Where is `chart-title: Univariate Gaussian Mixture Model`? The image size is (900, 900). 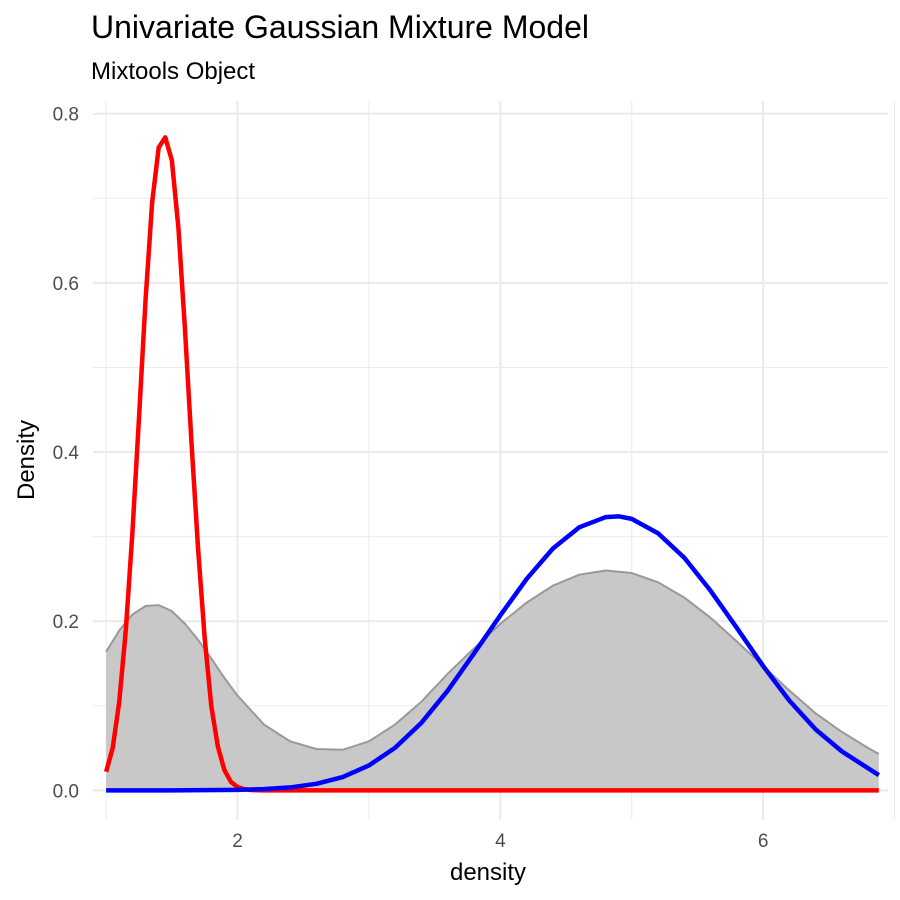 chart-title: Univariate Gaussian Mixture Model is located at coordinates (340, 27).